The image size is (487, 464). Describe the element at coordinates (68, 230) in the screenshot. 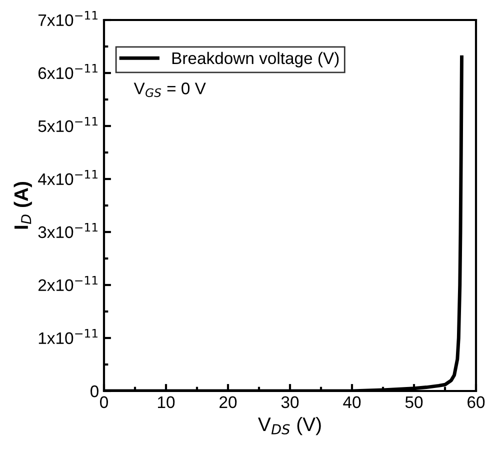

I see `y-tick-label: 3x10$^{−11}$` at that location.